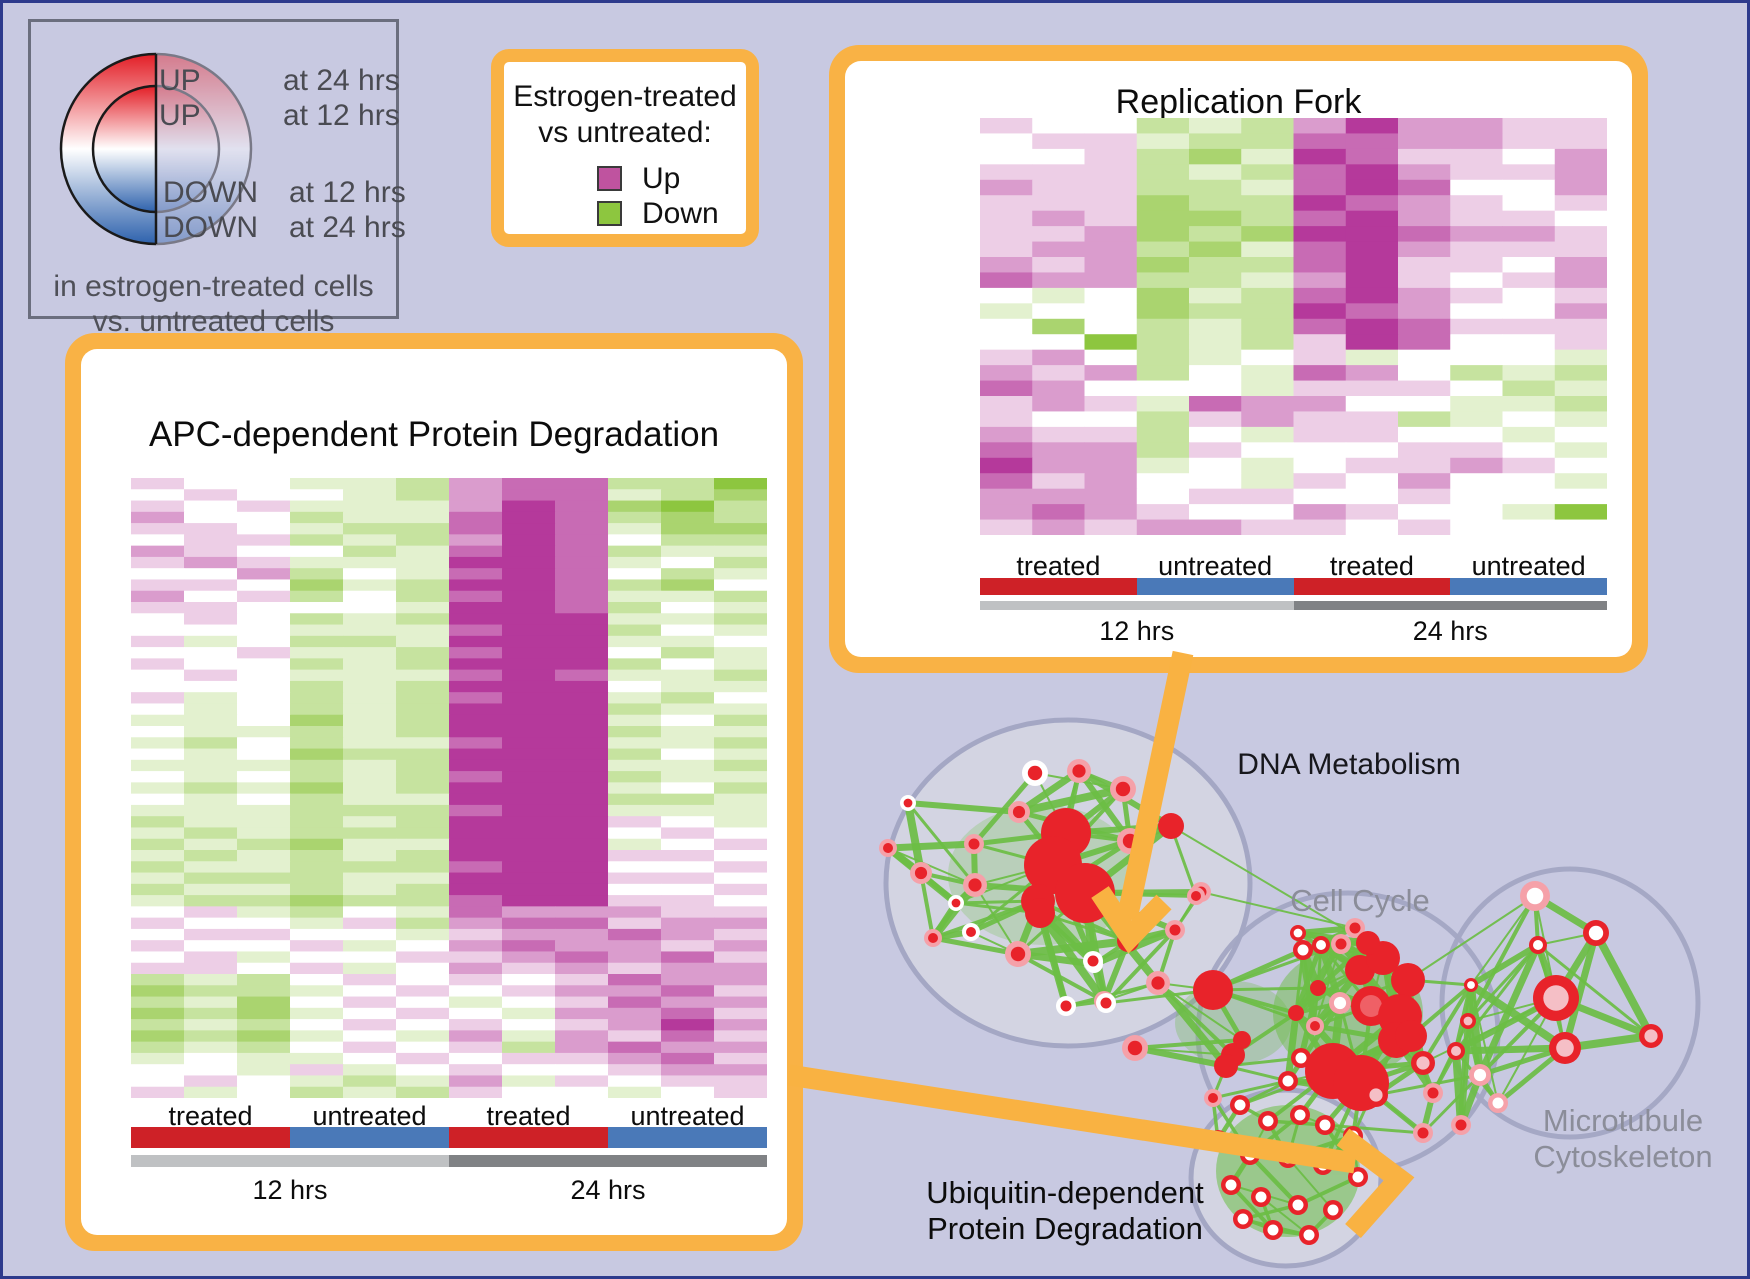  What do you see at coordinates (609, 178) in the screenshot?
I see `up-color-swatch` at bounding box center [609, 178].